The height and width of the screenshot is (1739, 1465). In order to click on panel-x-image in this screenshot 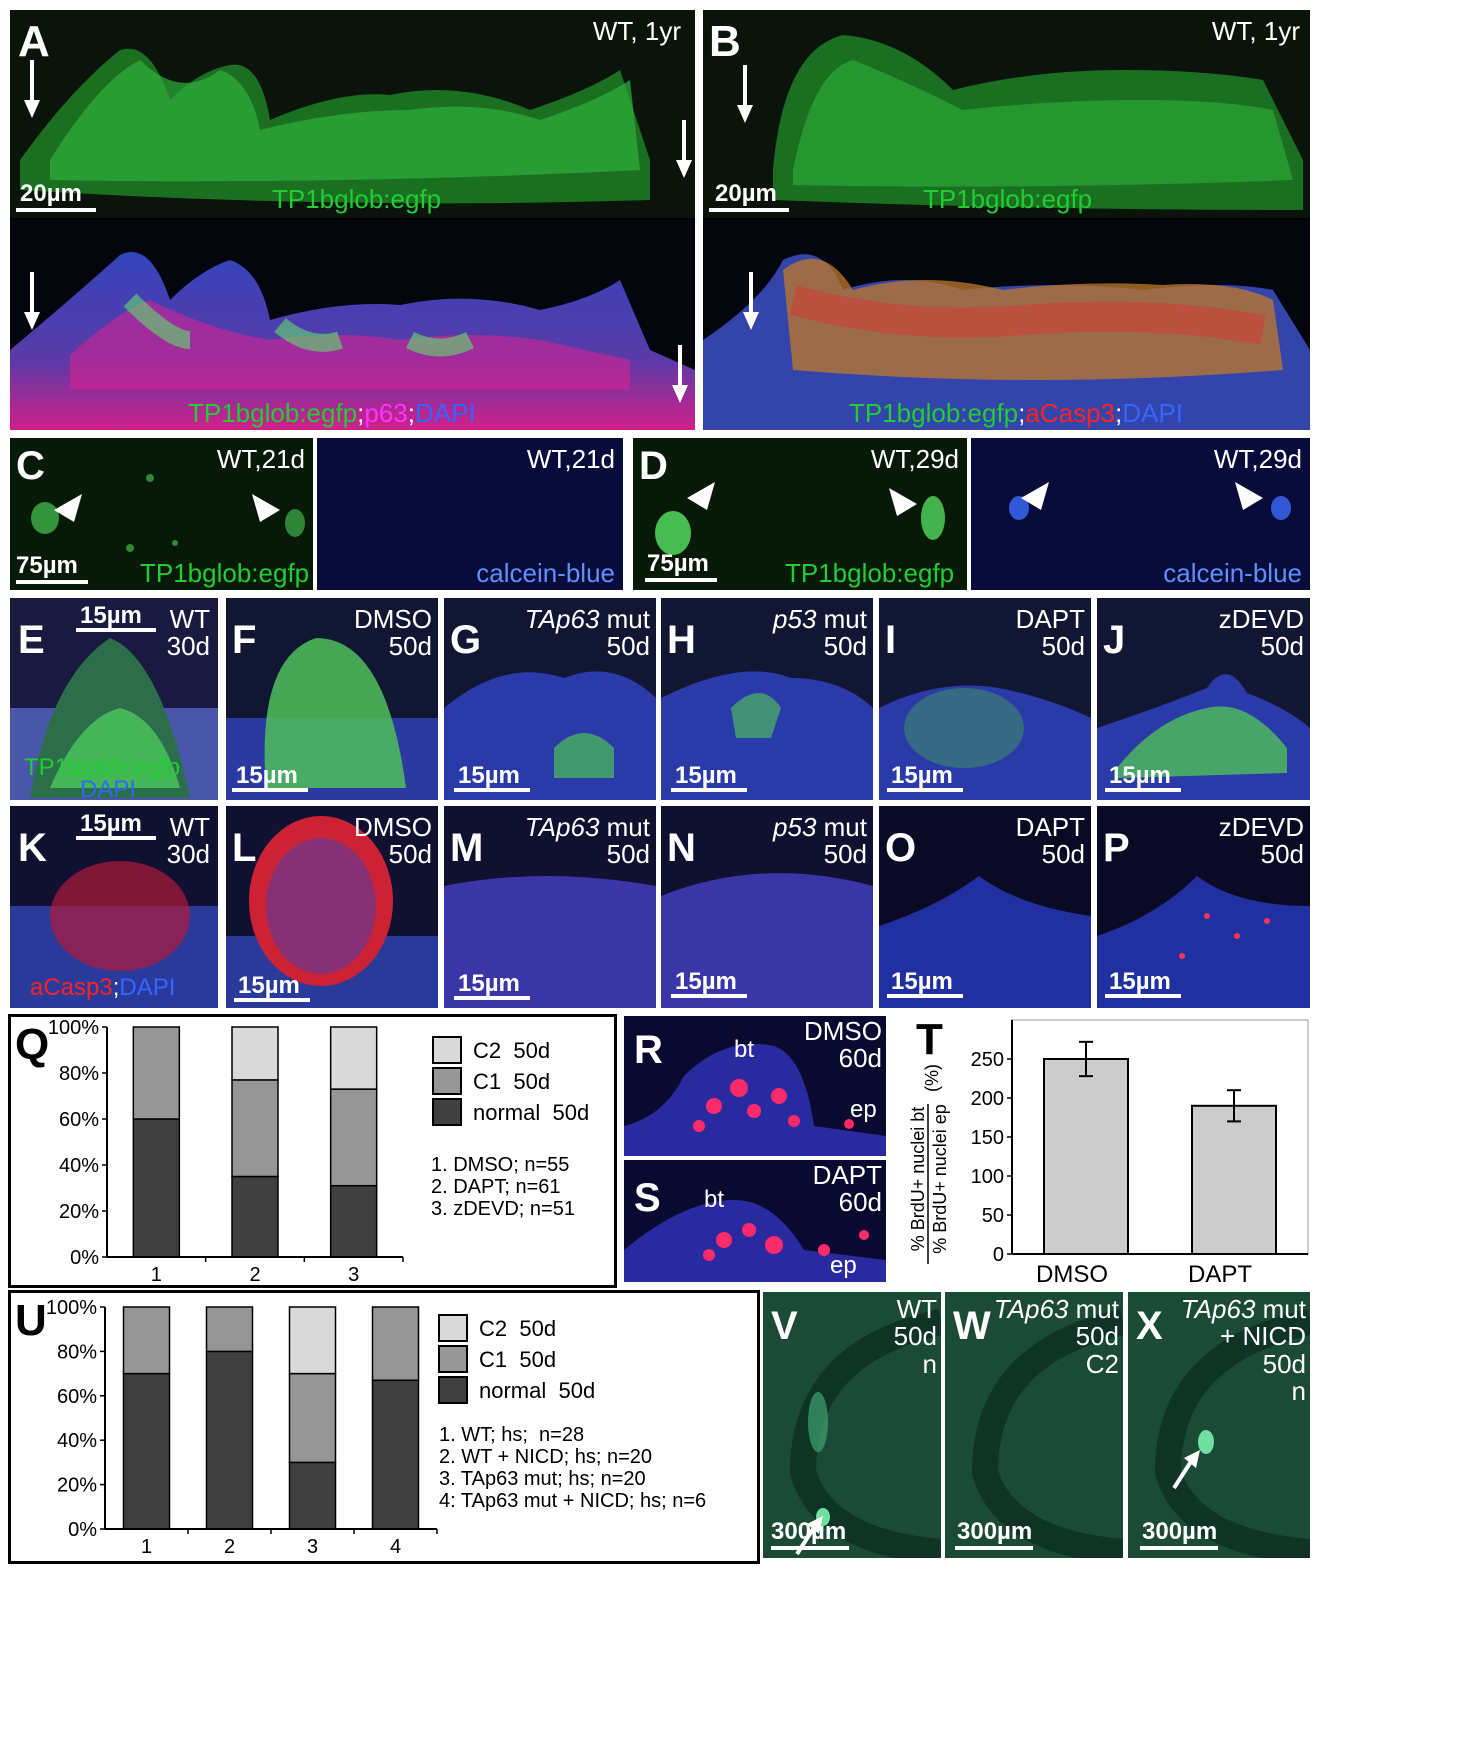, I will do `click(1232, 1433)`.